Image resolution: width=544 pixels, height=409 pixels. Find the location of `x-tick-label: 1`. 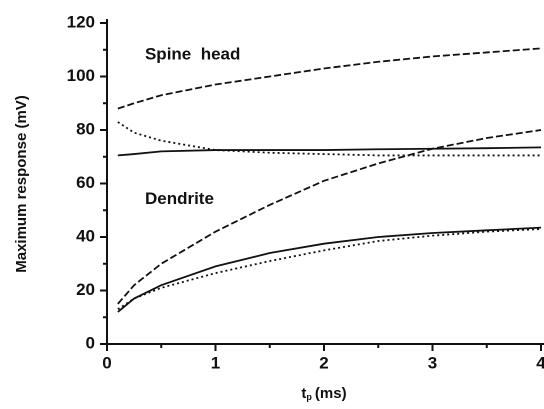

x-tick-label: 1 is located at coordinates (215, 362).